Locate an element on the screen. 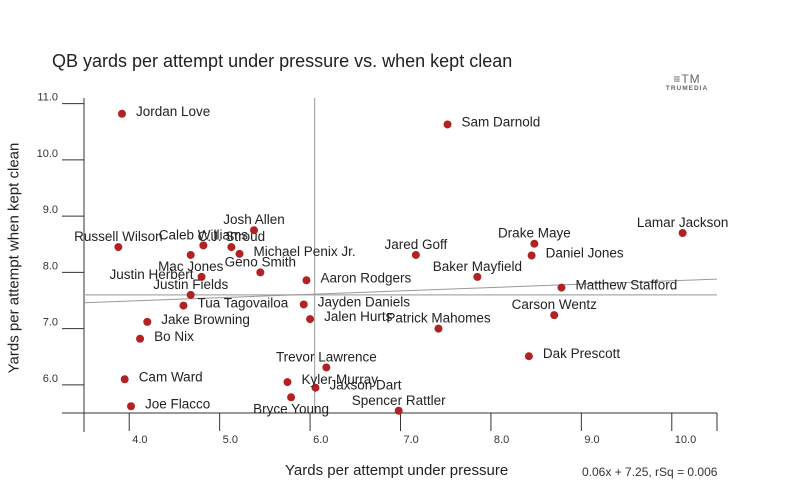  point-label: Drake Maye is located at coordinates (534, 233).